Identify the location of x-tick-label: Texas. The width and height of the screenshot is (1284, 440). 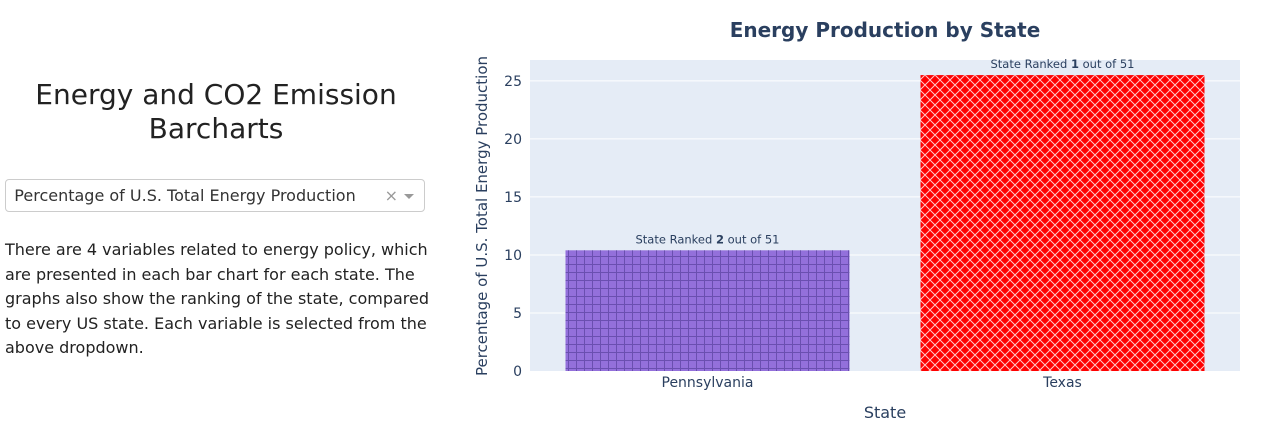
(1062, 383).